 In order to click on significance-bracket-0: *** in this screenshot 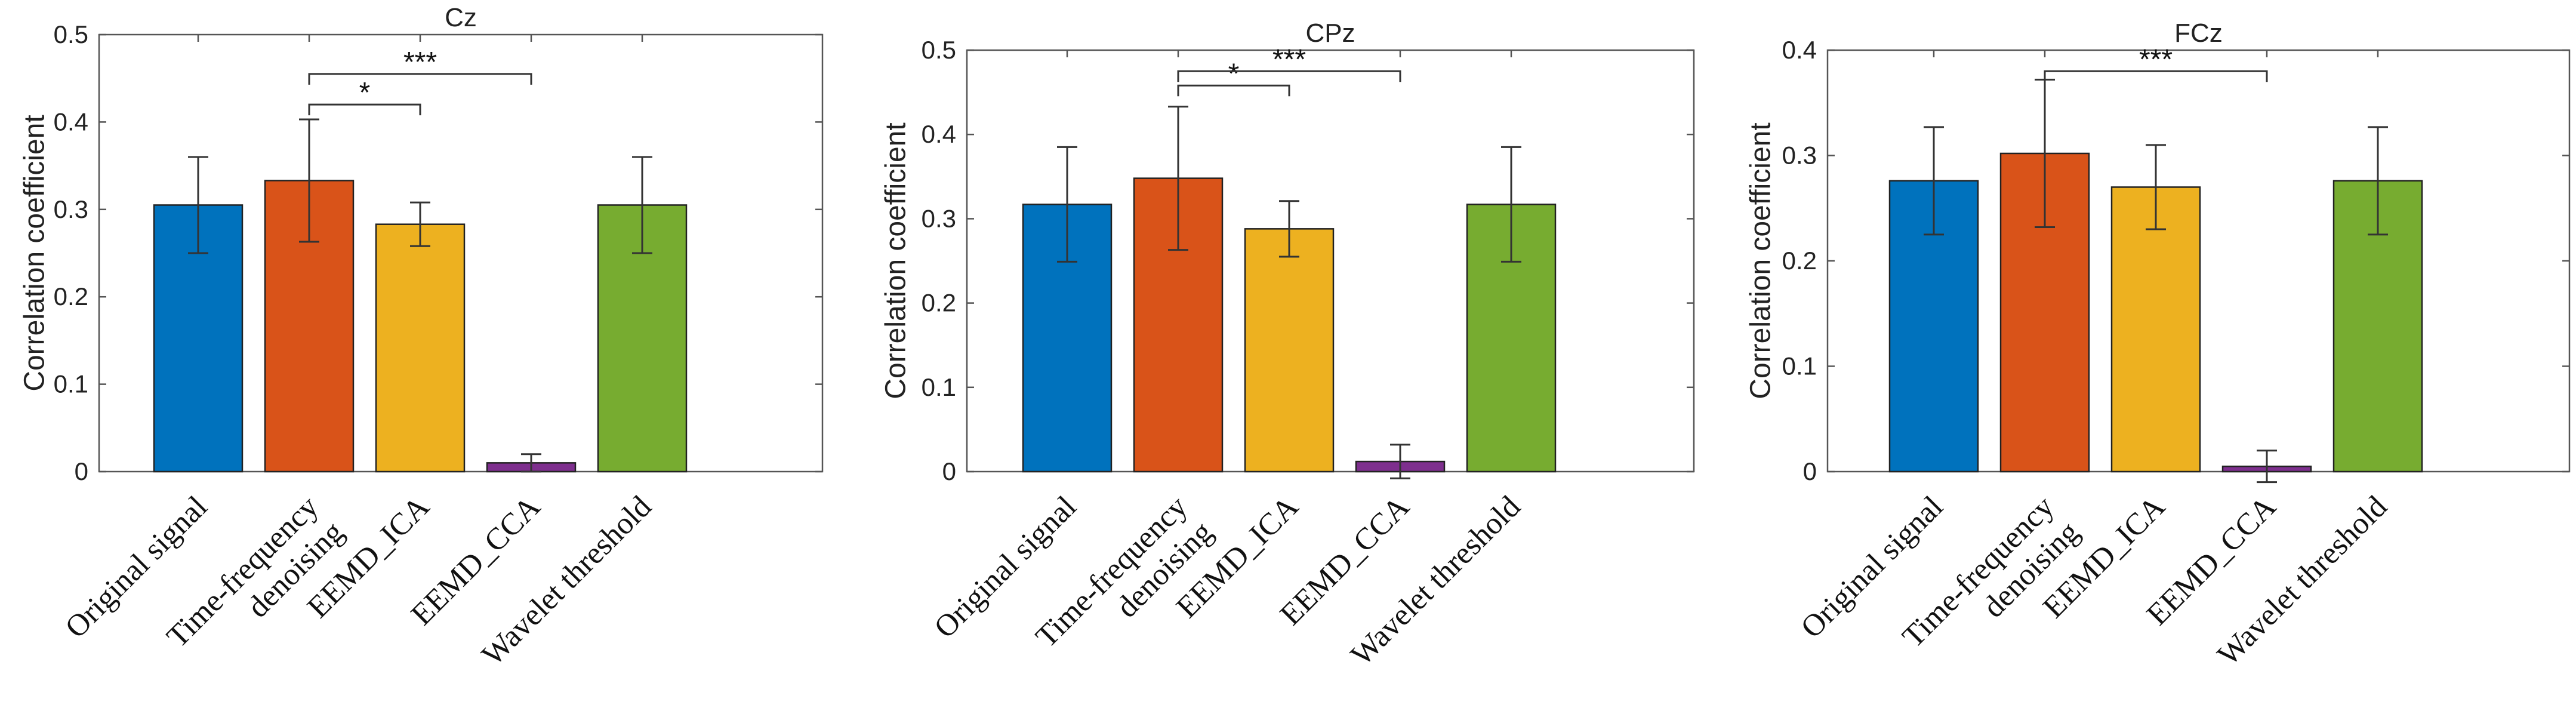, I will do `click(2156, 63)`.